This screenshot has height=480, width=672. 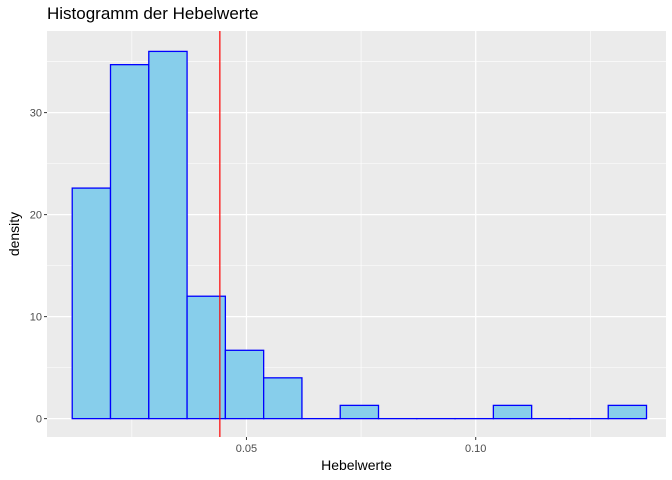 What do you see at coordinates (153, 13) in the screenshot?
I see `chart-title: Histogramm der Hebelwerte` at bounding box center [153, 13].